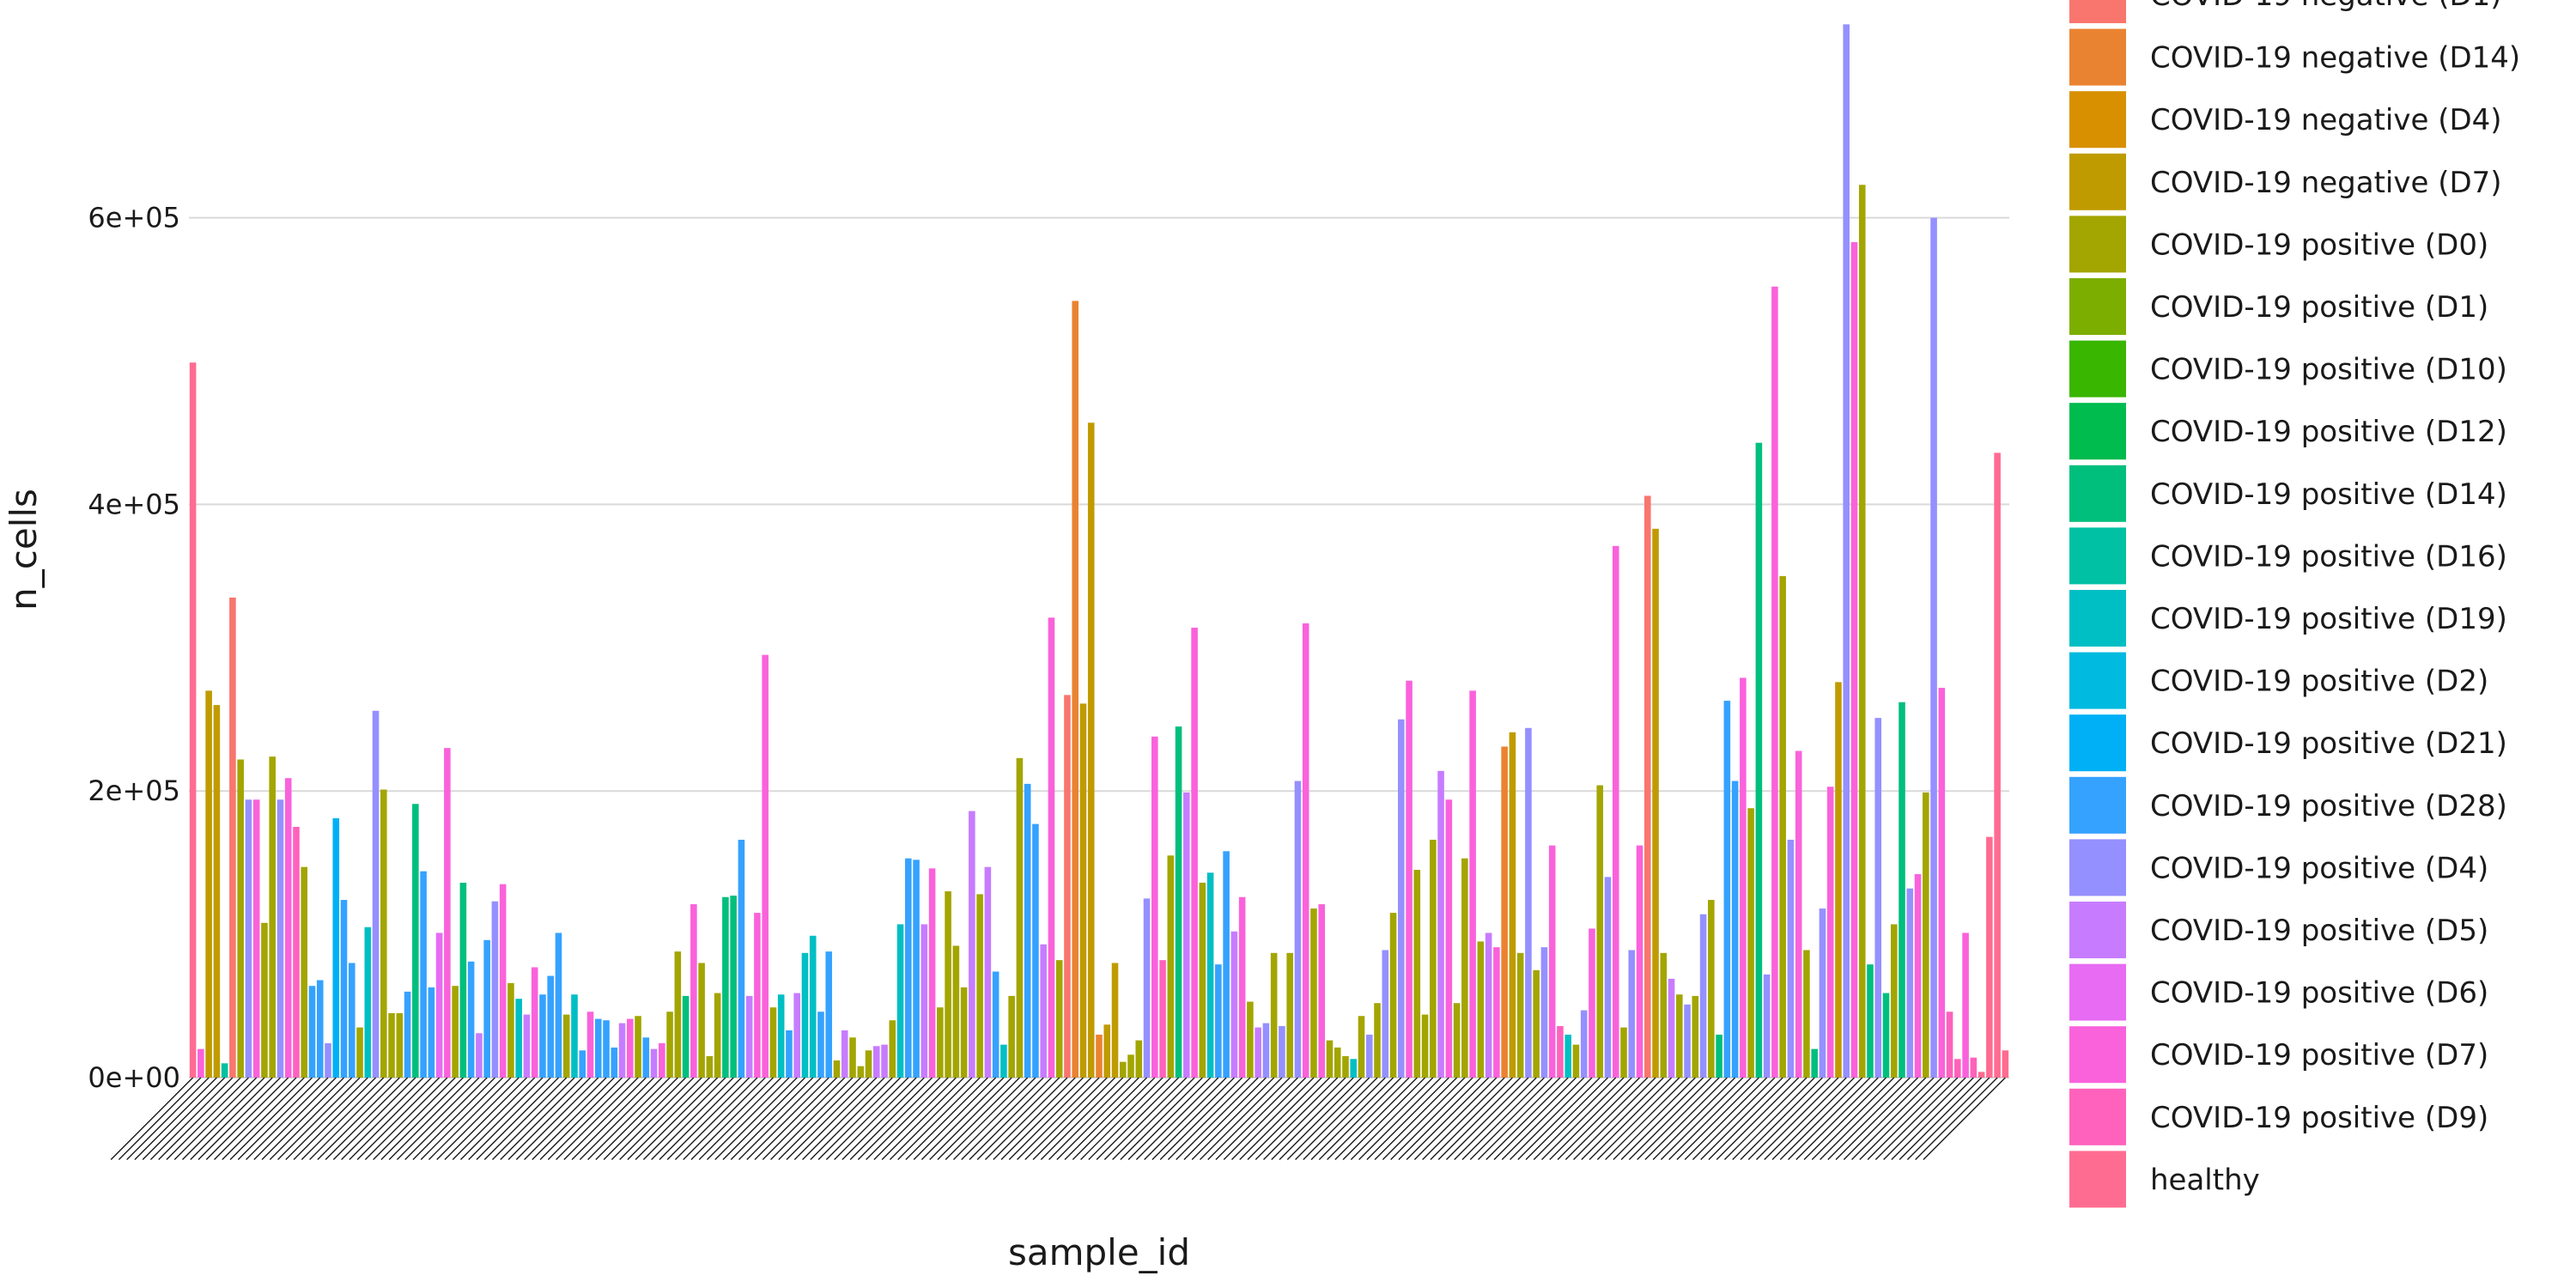 The image size is (2576, 1288). What do you see at coordinates (2326, 120) in the screenshot?
I see `legend-label: COVID-19 negative (D4)` at bounding box center [2326, 120].